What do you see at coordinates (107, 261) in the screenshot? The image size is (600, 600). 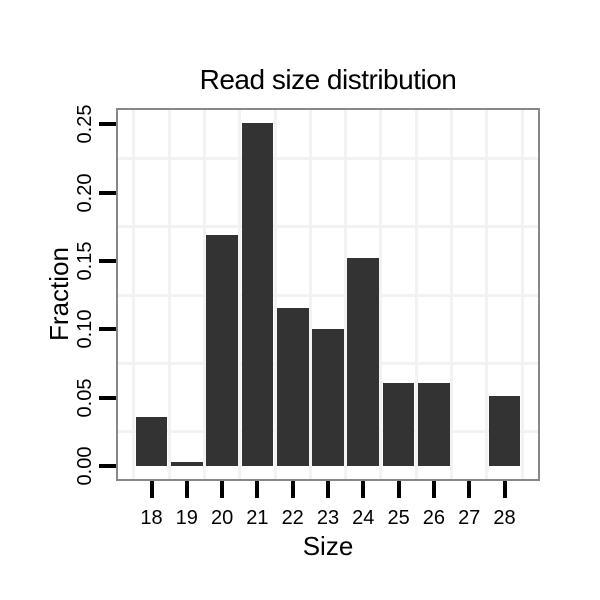 I see `y-tick-0.15` at bounding box center [107, 261].